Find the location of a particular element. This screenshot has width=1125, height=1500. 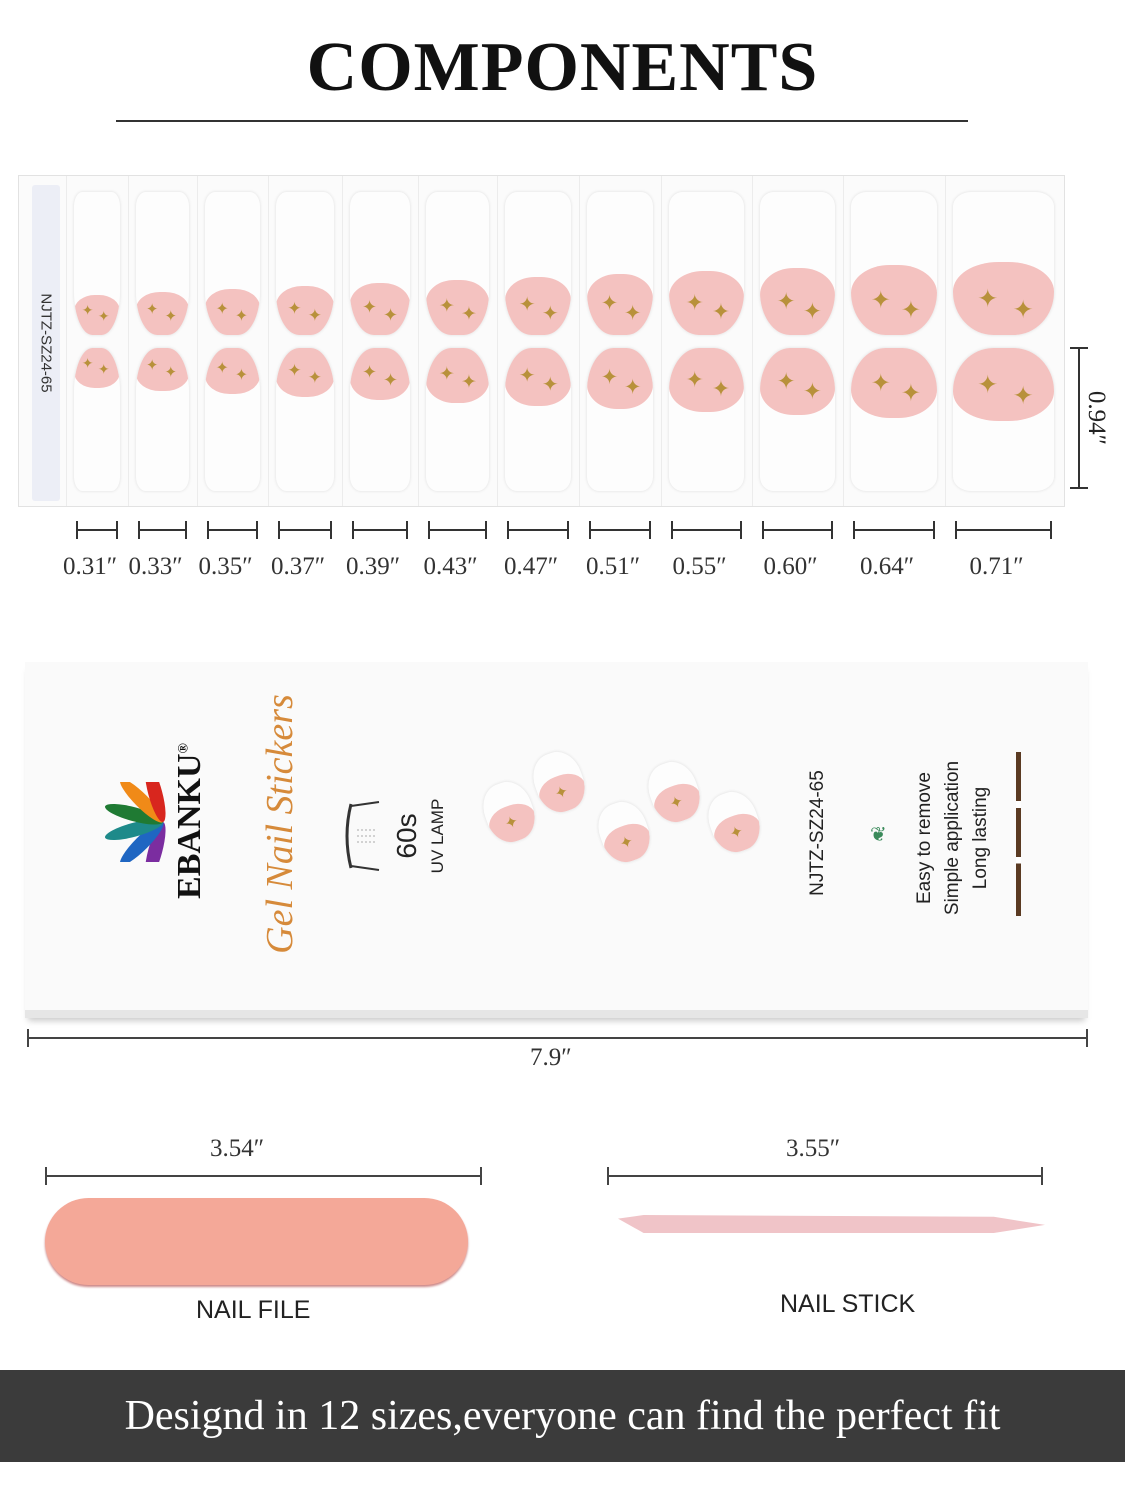

brand-text: EBANKU is located at coordinates (189, 826).